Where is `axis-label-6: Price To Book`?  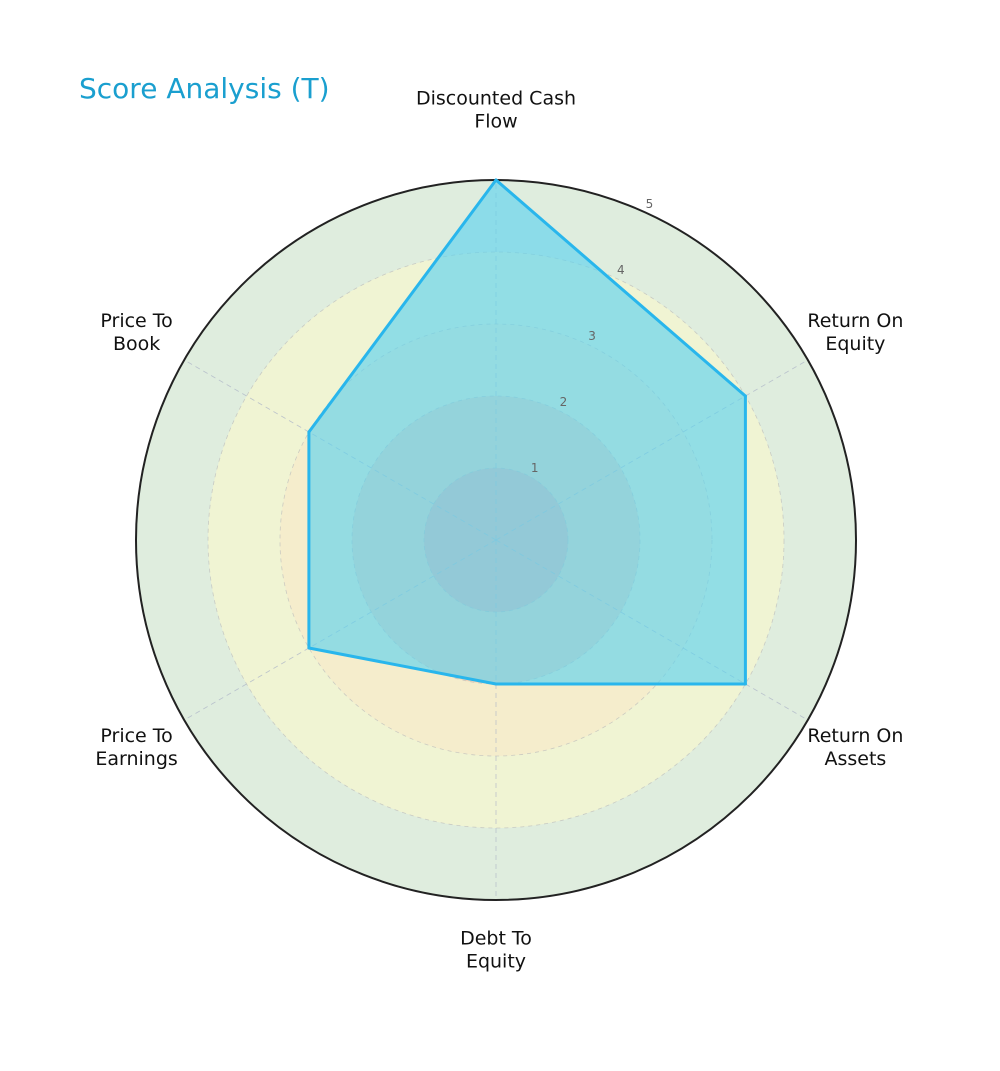
axis-label-6: Price To Book is located at coordinates (136, 332).